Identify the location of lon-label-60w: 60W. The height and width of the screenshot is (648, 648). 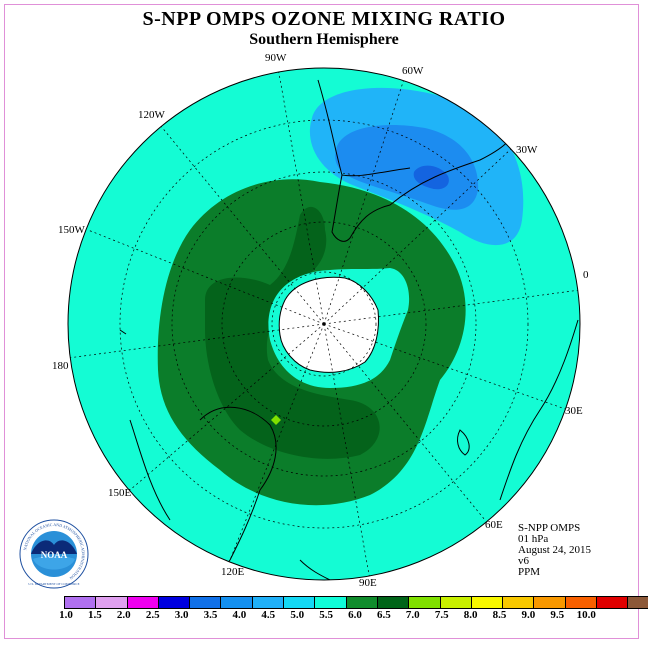
(413, 71).